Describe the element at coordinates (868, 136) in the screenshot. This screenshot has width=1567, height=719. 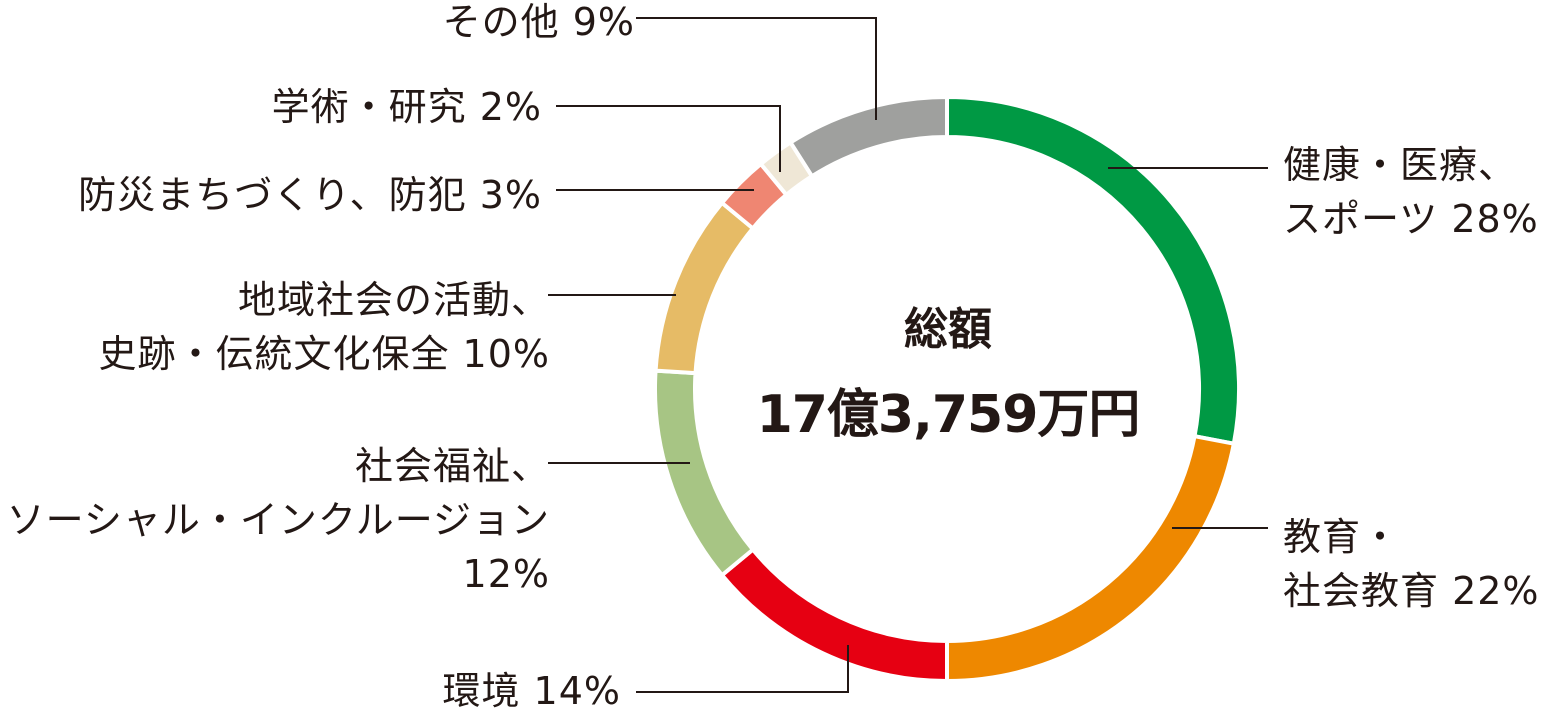
I see `slice-other` at that location.